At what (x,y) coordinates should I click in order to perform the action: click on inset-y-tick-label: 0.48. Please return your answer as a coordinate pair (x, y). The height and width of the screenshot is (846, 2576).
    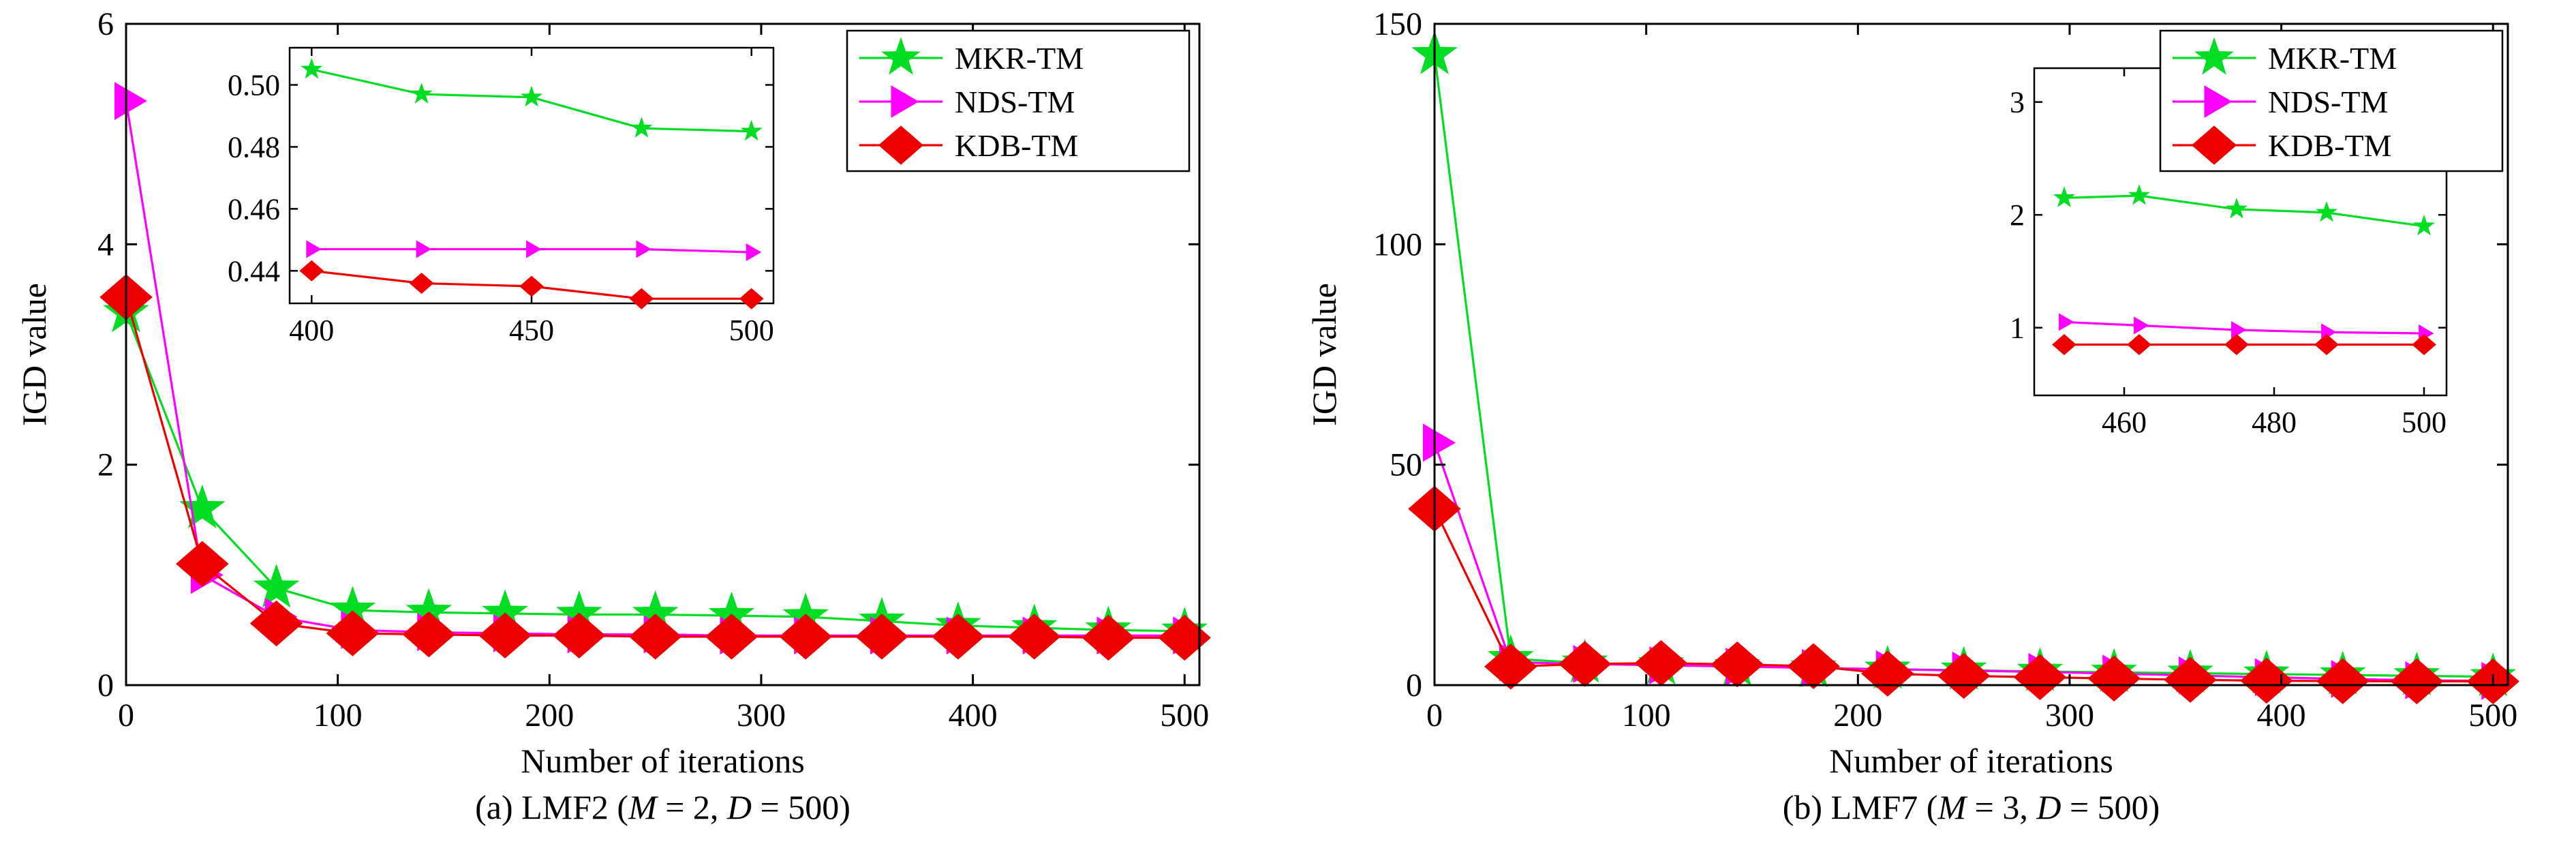
    Looking at the image, I should click on (254, 147).